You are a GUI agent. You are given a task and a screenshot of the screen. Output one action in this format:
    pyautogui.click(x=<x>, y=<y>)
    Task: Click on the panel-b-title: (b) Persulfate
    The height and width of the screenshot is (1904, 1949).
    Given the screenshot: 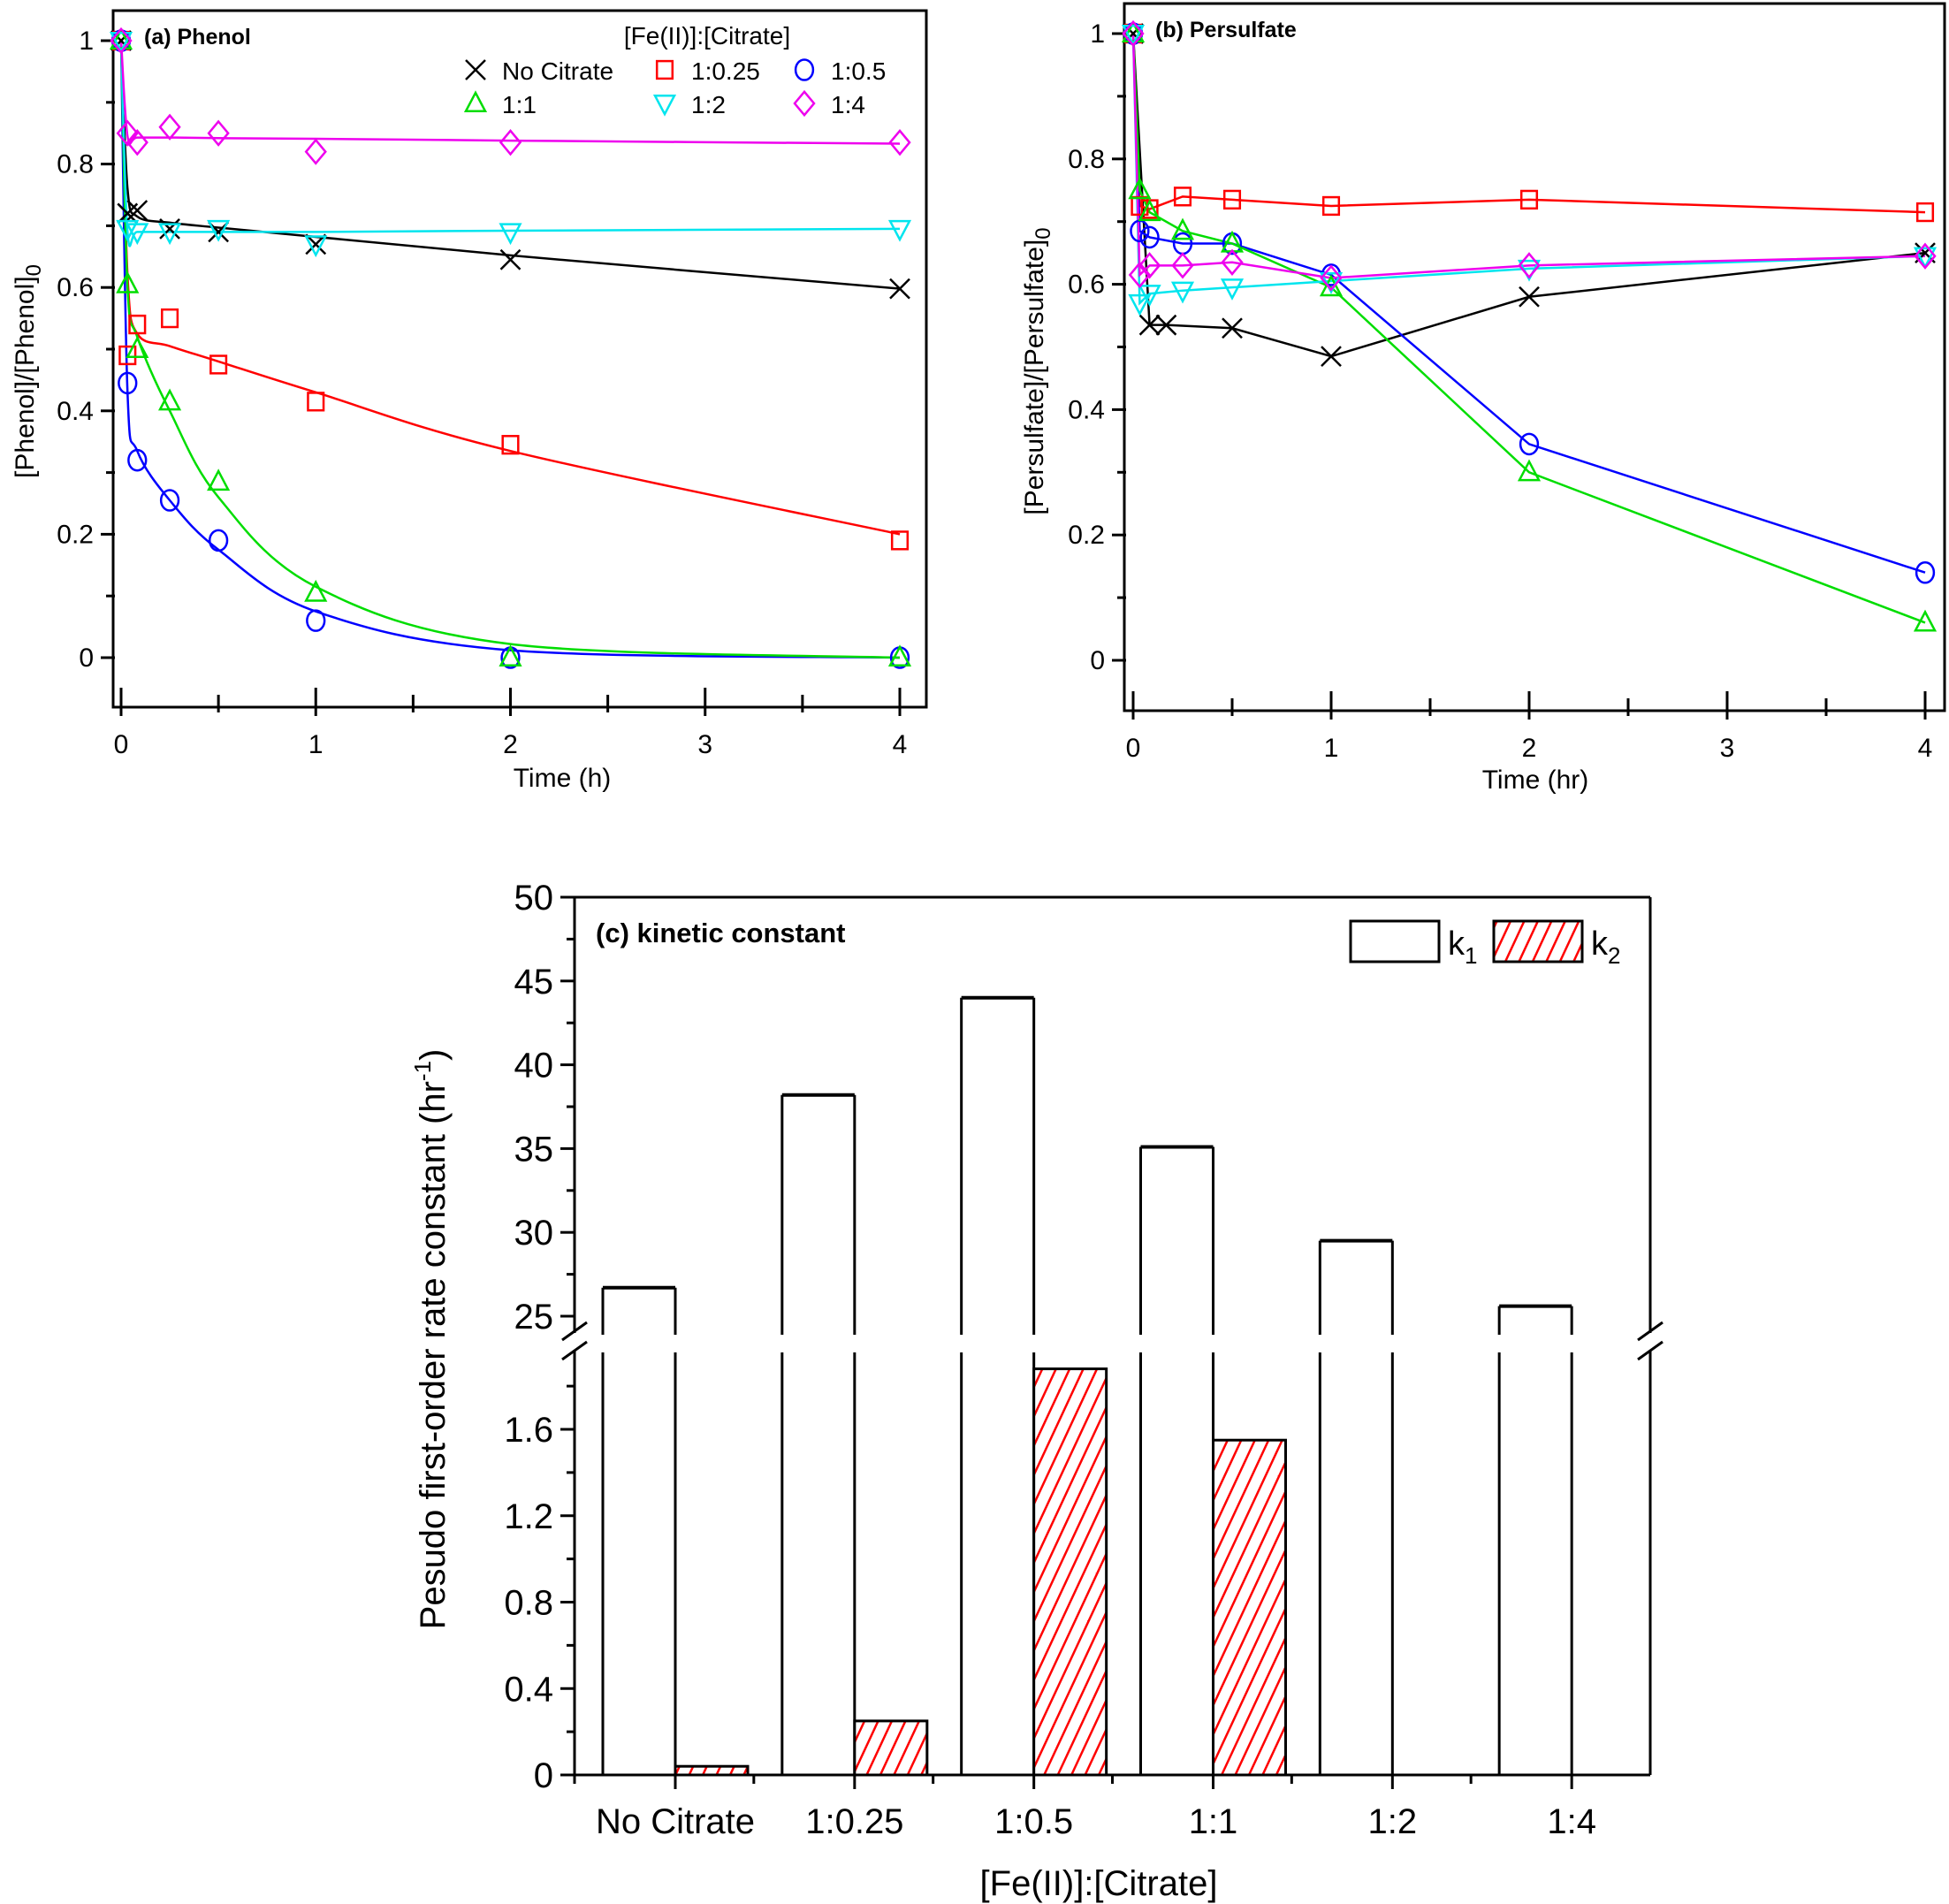 What is the action you would take?
    pyautogui.click(x=1226, y=30)
    